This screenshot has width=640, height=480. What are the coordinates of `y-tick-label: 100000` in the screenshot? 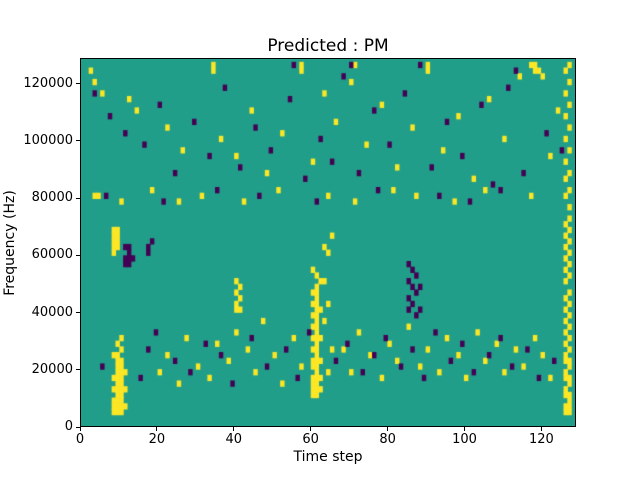 It's located at (48, 140).